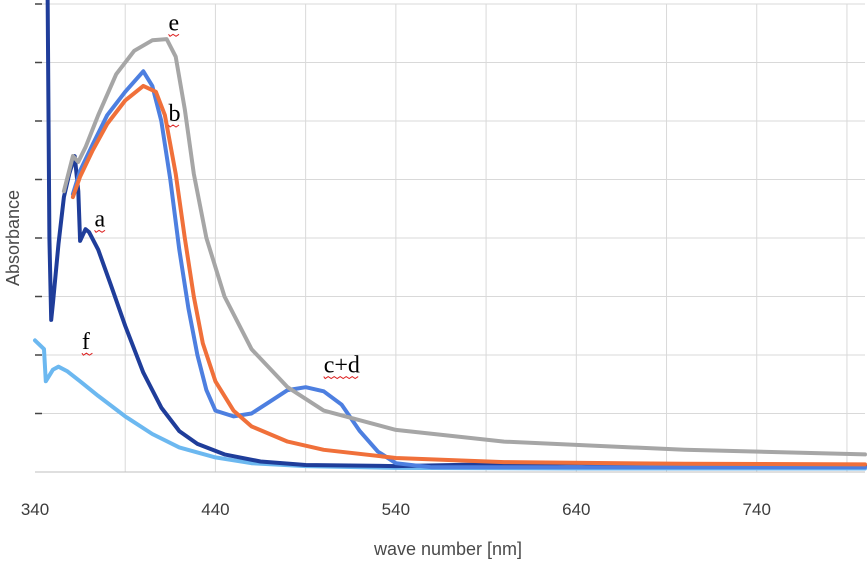  I want to click on annotation-label: a, so click(100, 219).